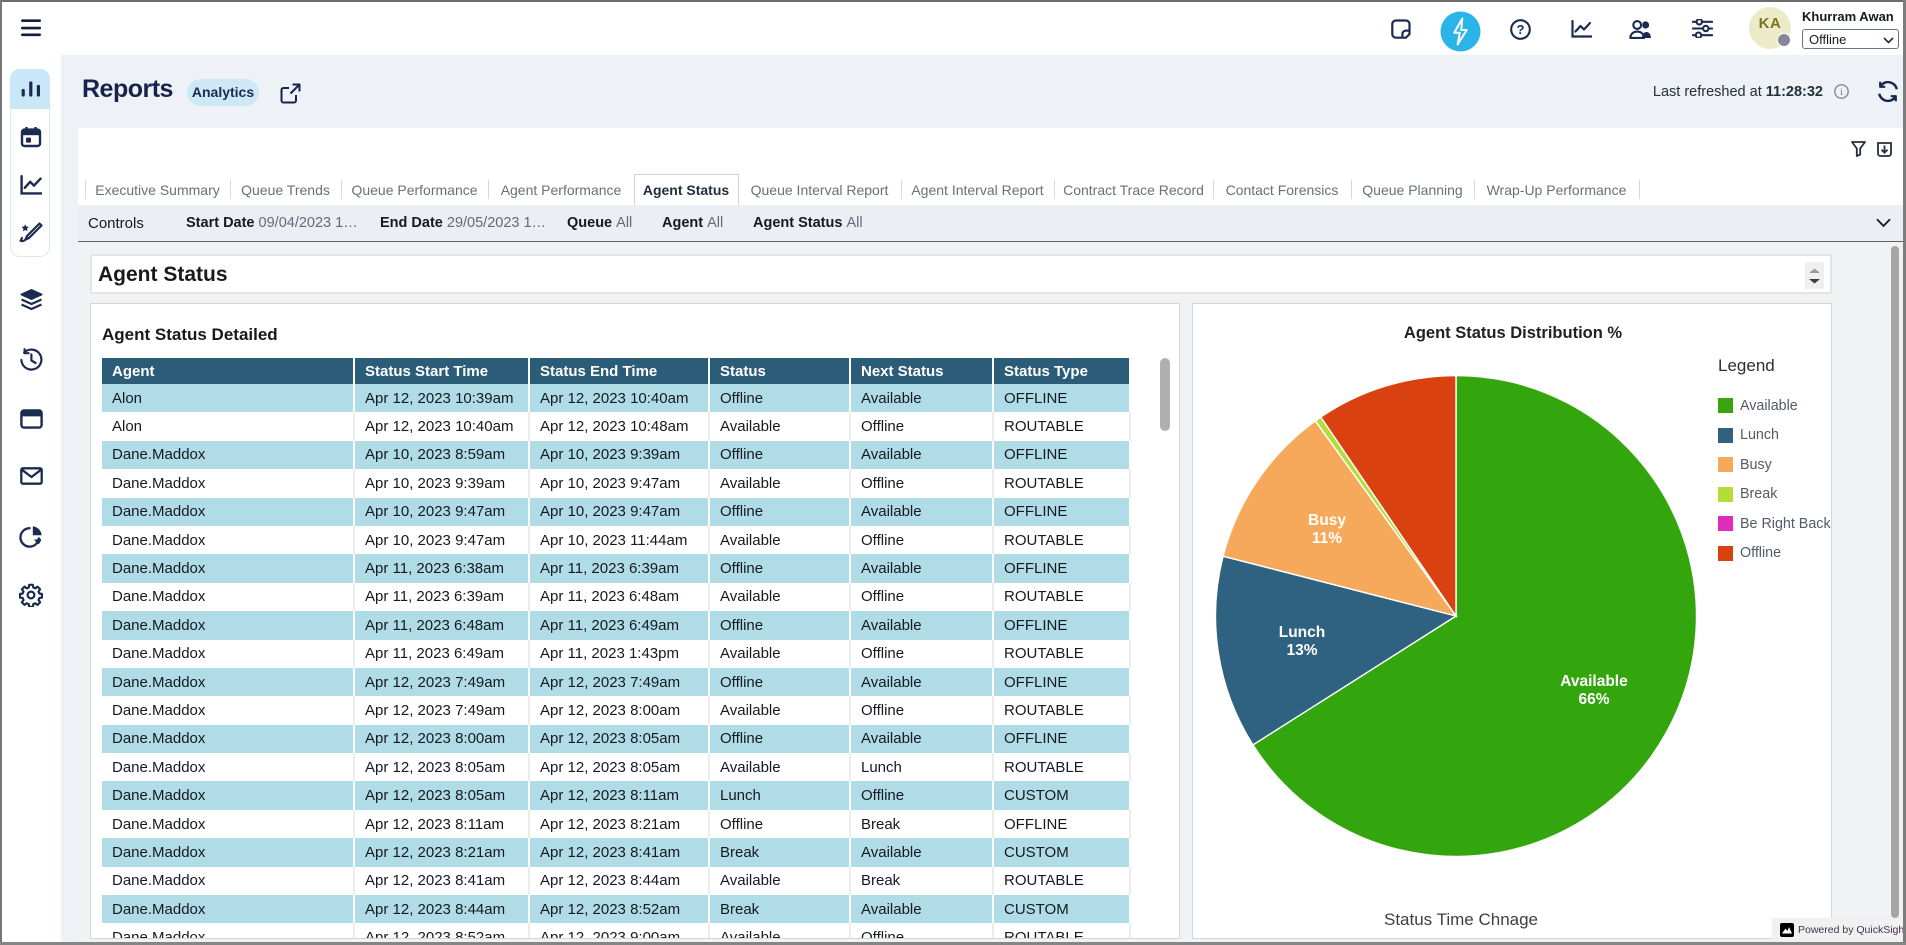 The width and height of the screenshot is (1906, 945). I want to click on svg-text: i, so click(1841, 93).